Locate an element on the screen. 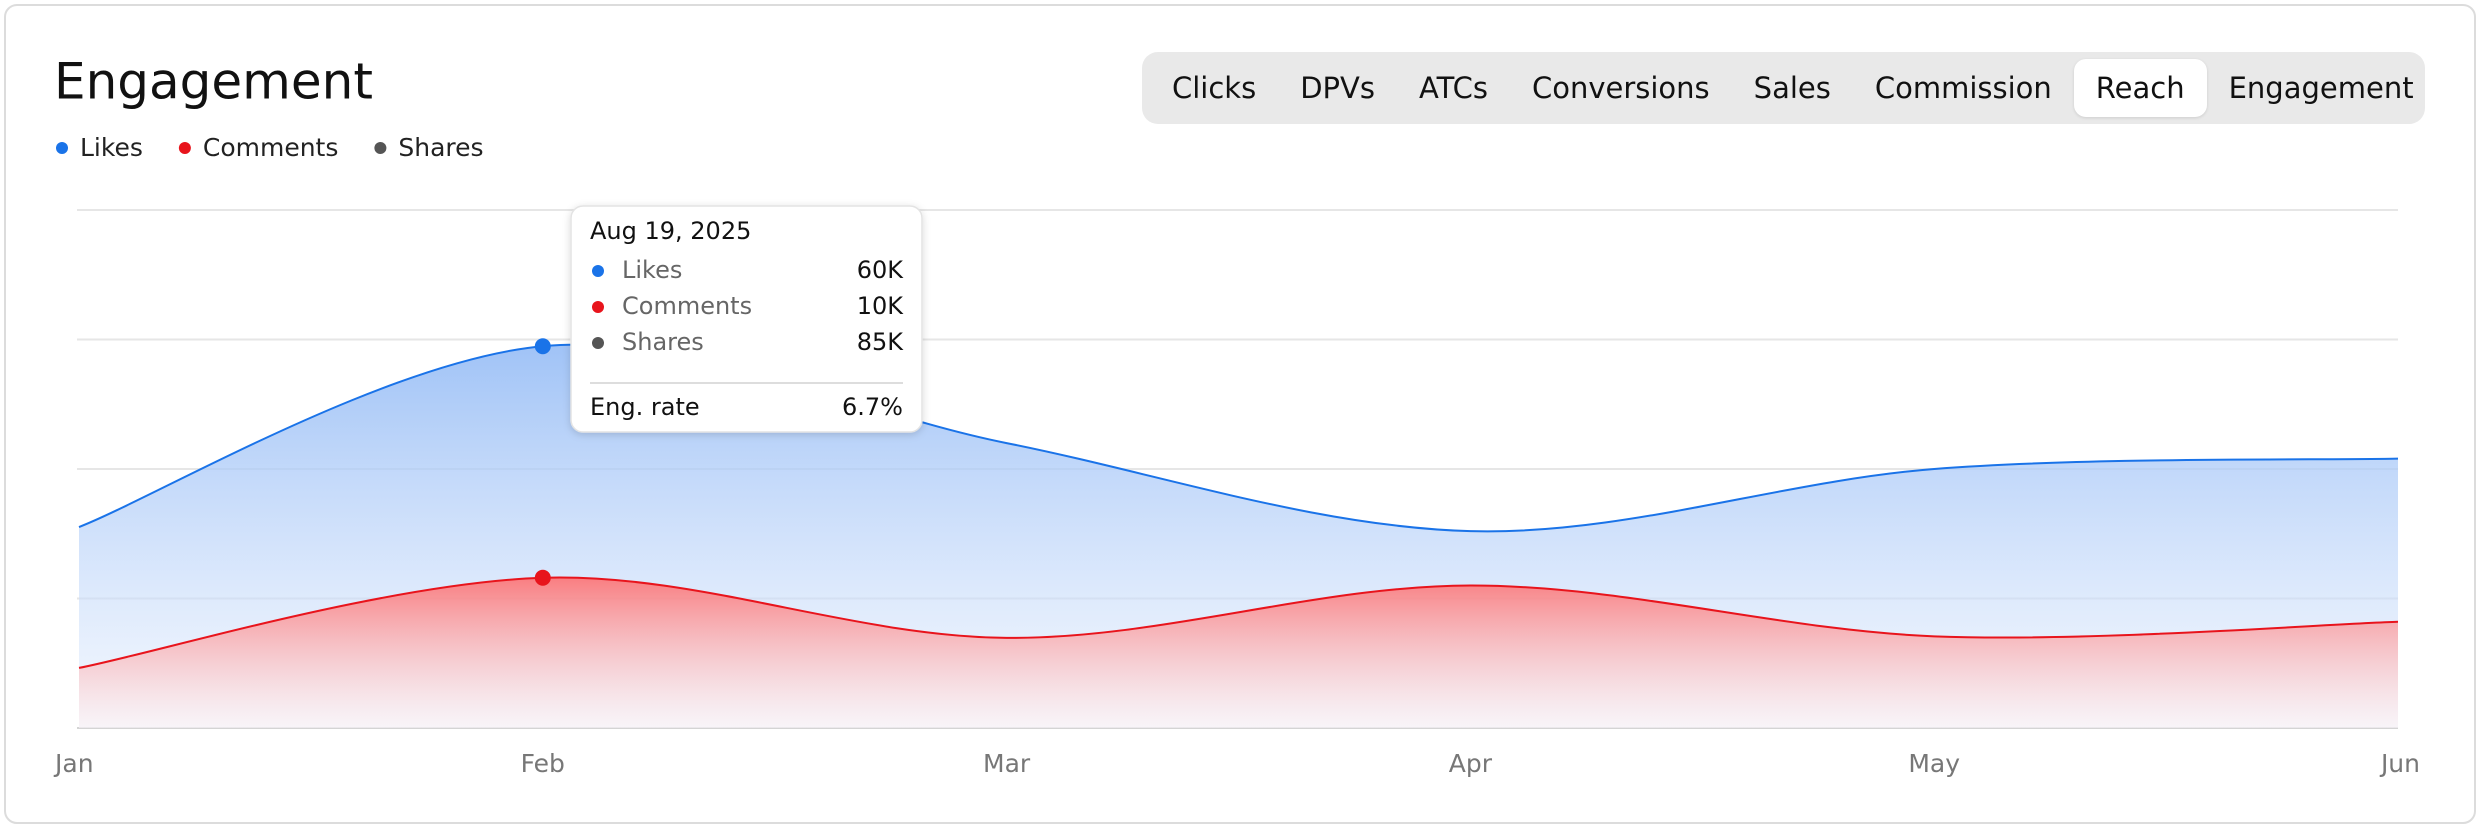 This screenshot has height=828, width=2480. tab: DPVs is located at coordinates (1337, 88).